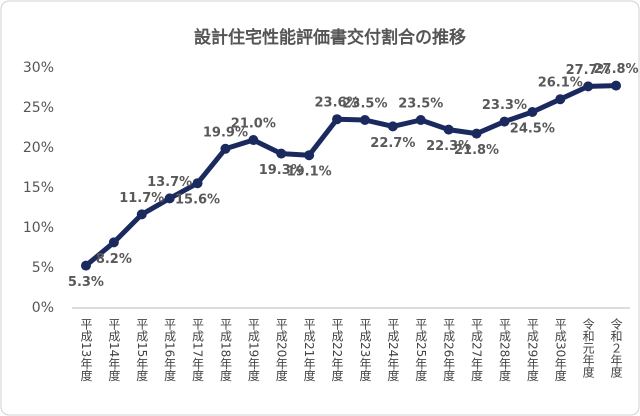  Describe the element at coordinates (86, 282) in the screenshot. I see `value-label: 5.3%` at that location.